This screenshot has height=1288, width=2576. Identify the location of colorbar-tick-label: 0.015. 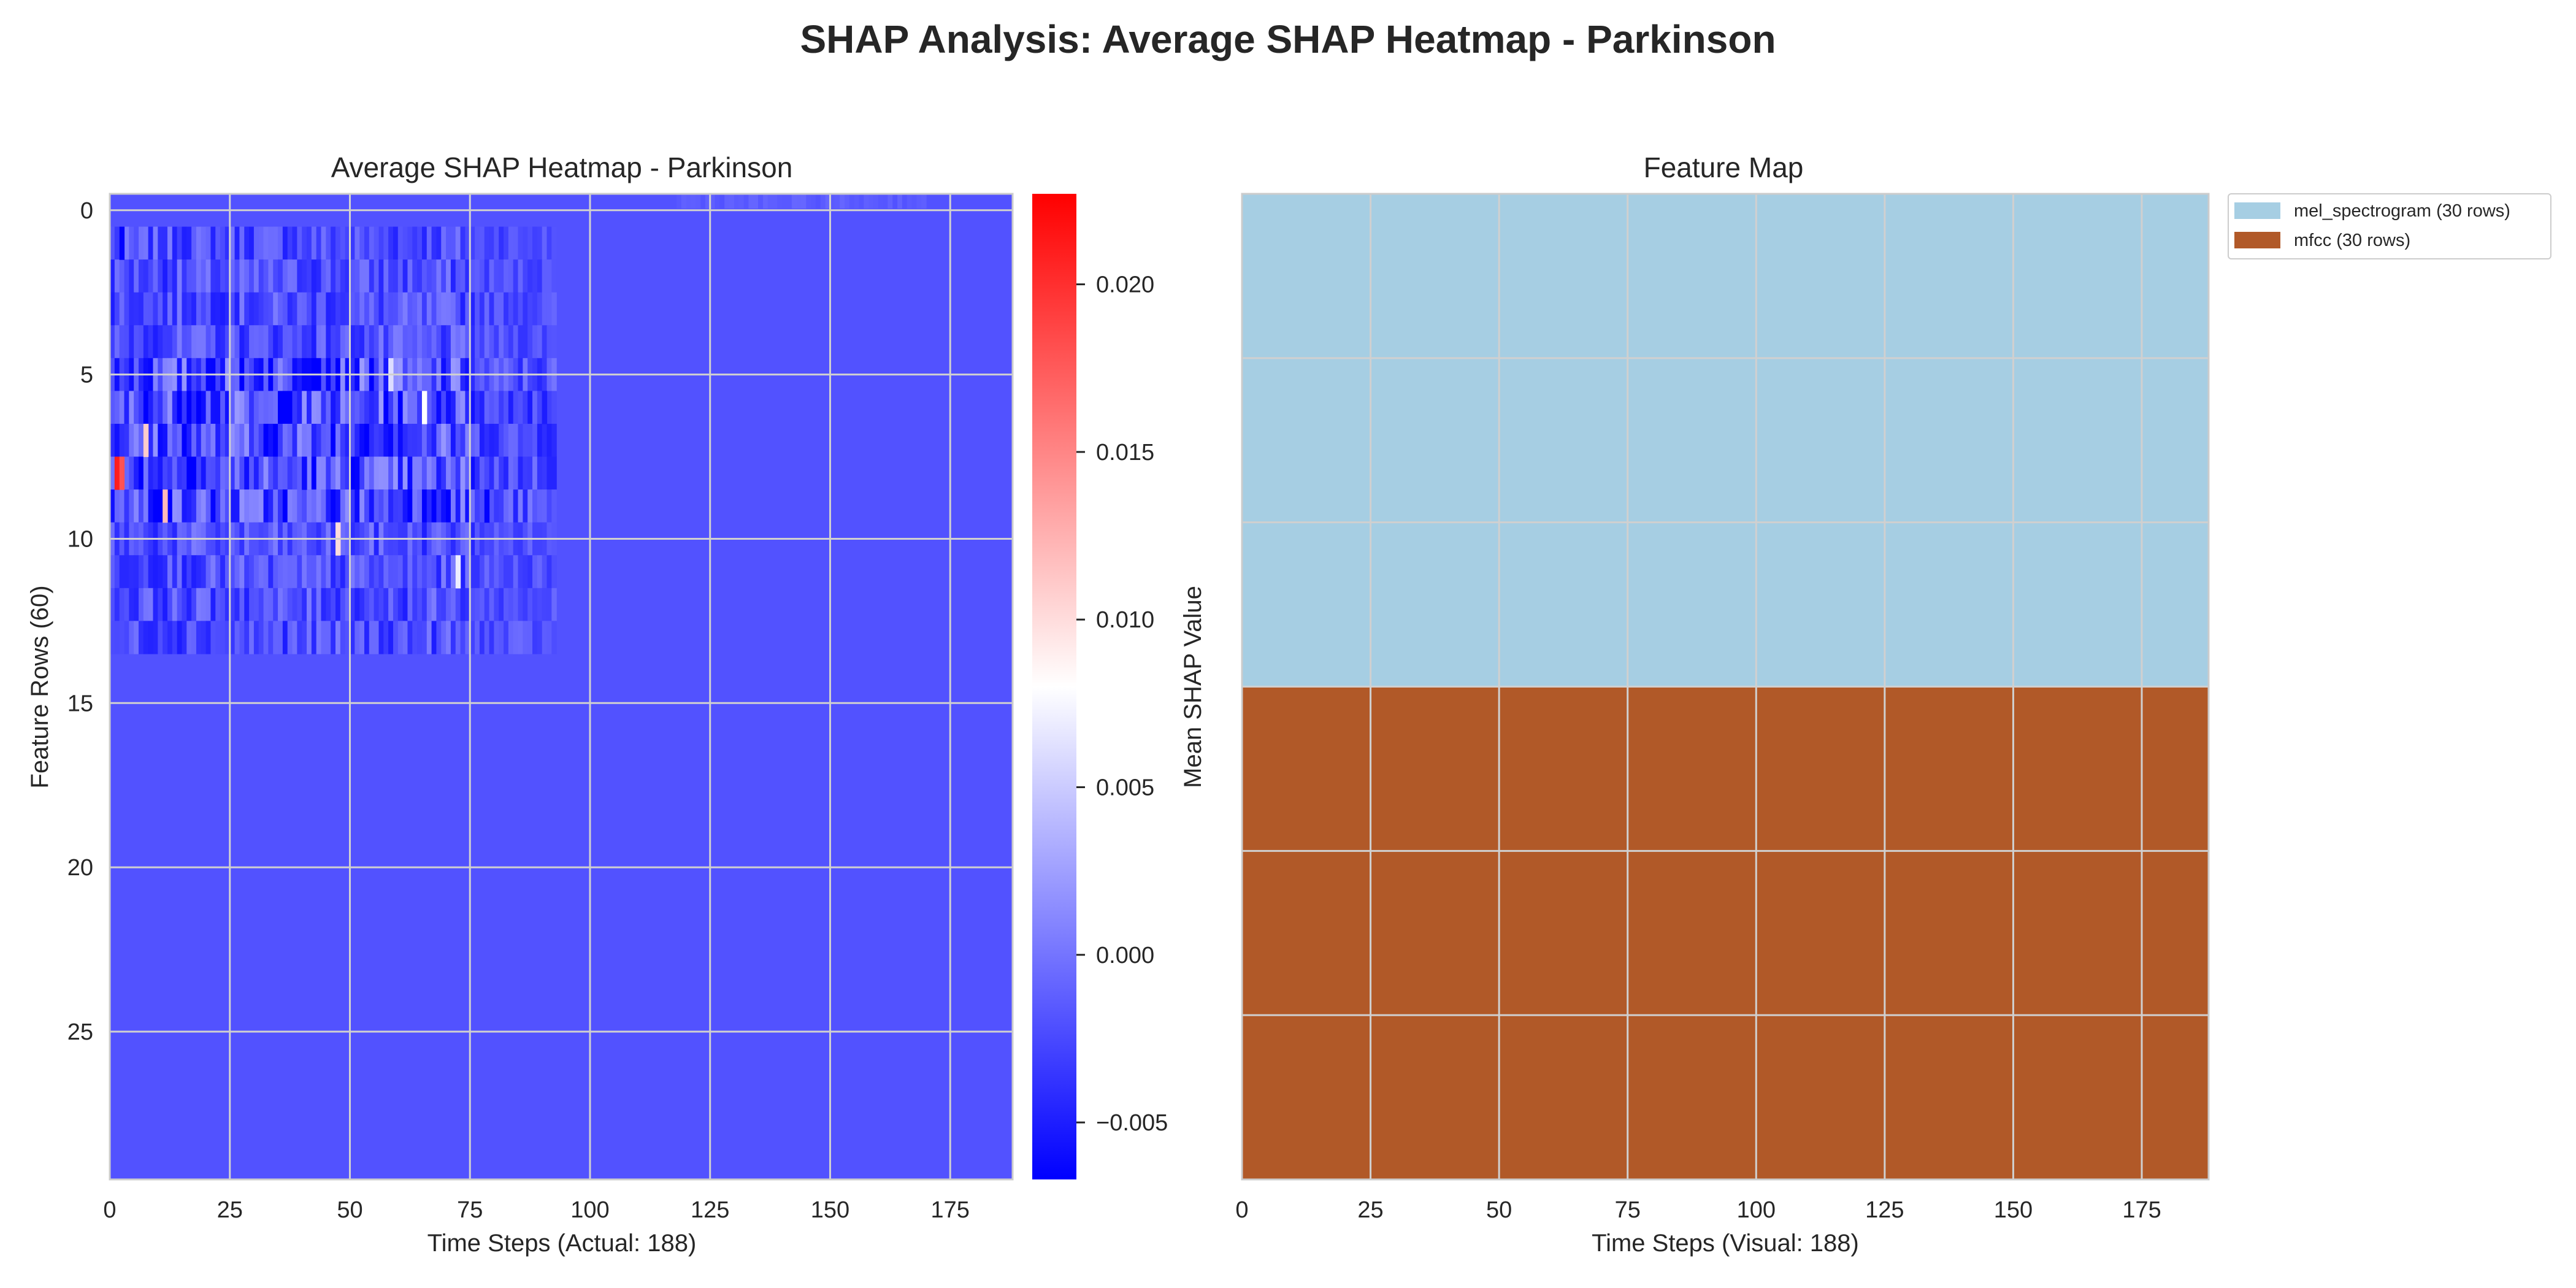
(1125, 453).